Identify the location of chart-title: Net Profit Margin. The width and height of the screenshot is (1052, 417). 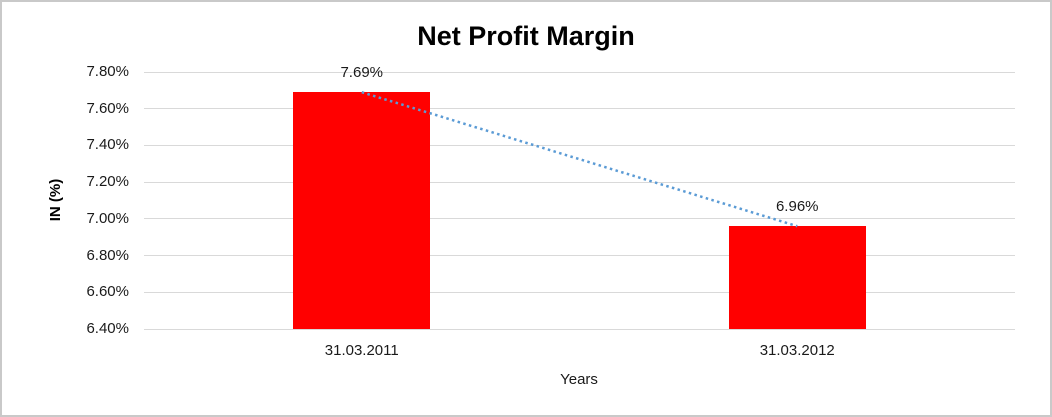
(526, 36).